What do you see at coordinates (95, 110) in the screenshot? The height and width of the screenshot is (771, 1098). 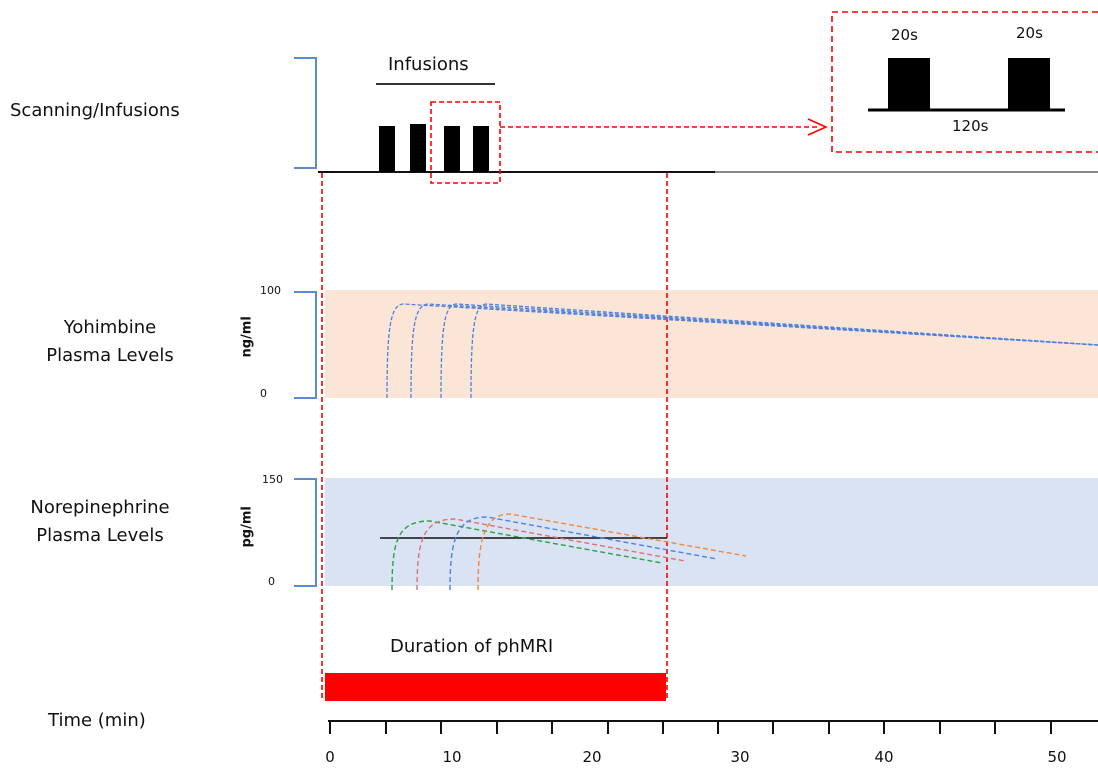 I see `scanning-infusions-label: Scanning/Infusions` at bounding box center [95, 110].